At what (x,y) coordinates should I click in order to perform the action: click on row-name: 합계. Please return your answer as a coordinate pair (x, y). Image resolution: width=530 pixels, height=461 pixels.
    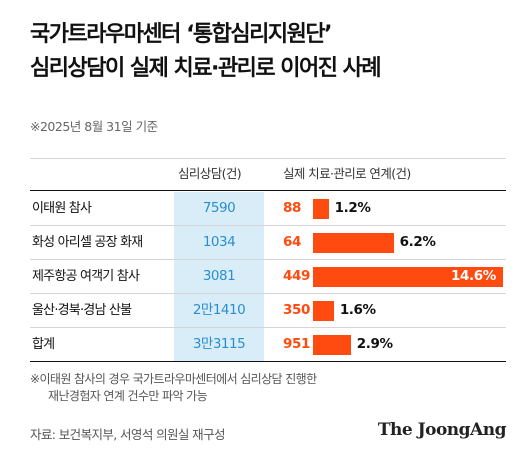
    Looking at the image, I should click on (43, 344).